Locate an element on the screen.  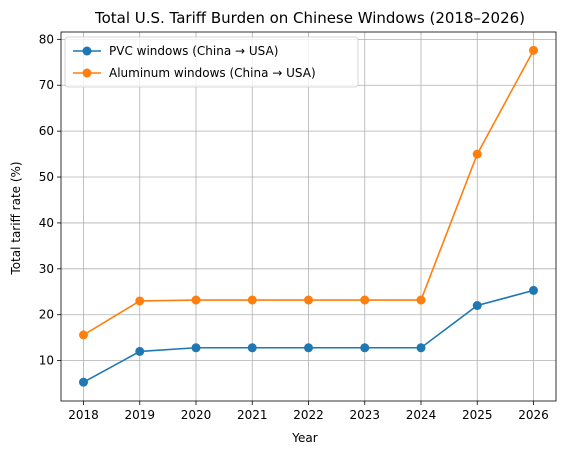
x-tick-label: 2020 is located at coordinates (196, 415).